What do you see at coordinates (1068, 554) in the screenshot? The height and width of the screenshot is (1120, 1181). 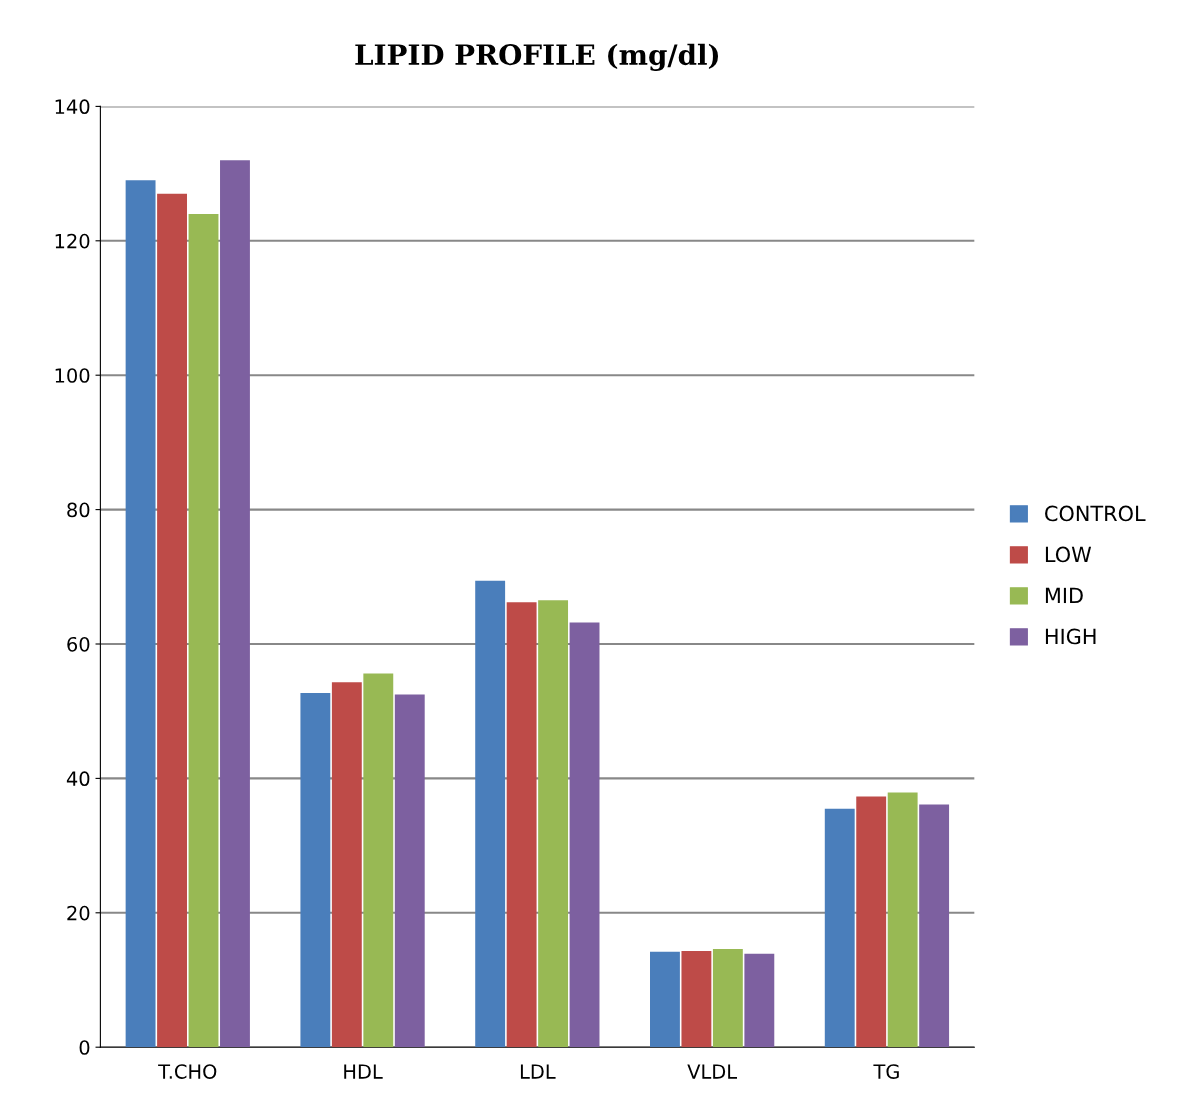 I see `legend-label: LOW` at bounding box center [1068, 554].